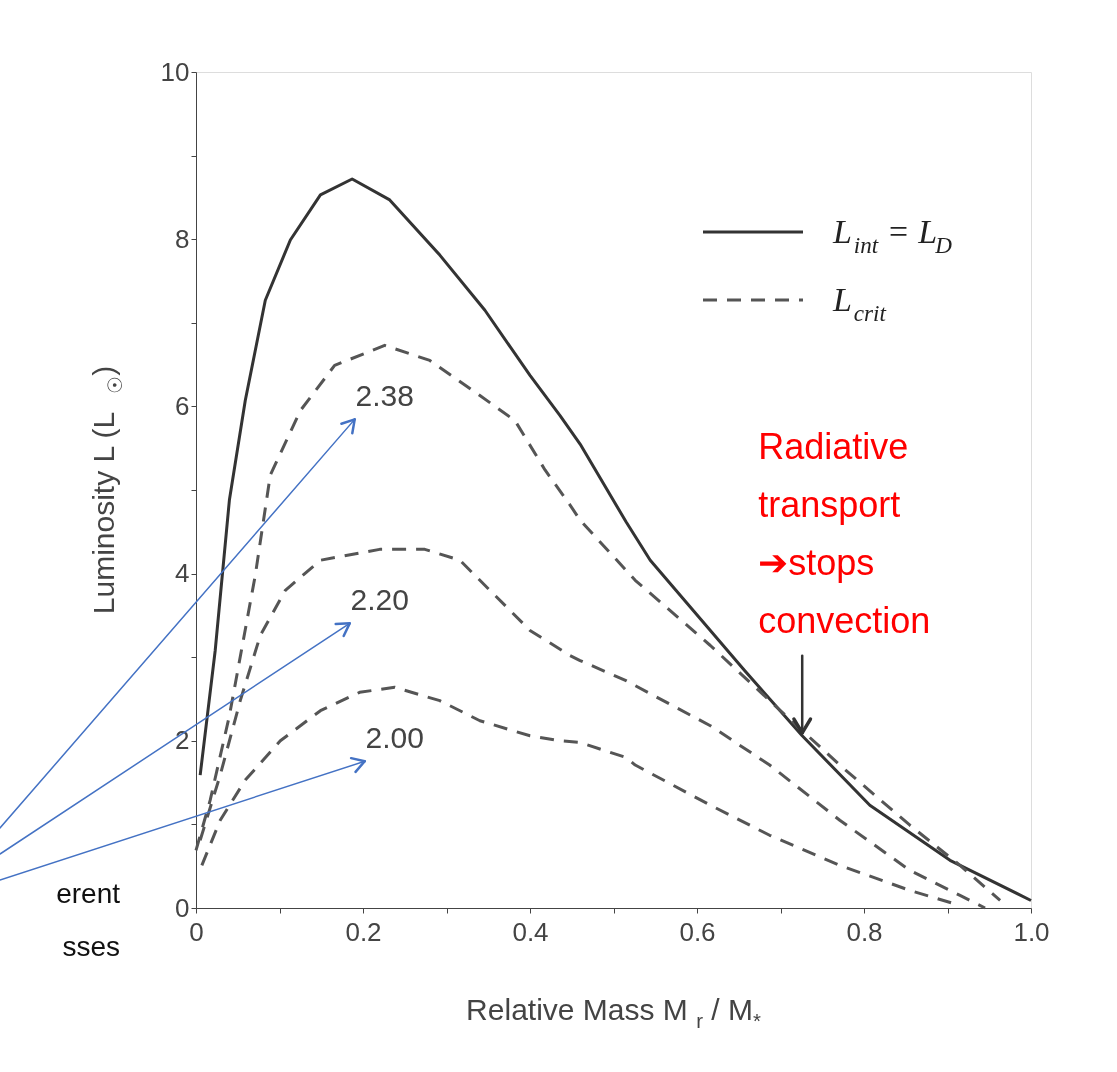  What do you see at coordinates (363, 931) in the screenshot?
I see `x-tick-label: 0.2` at bounding box center [363, 931].